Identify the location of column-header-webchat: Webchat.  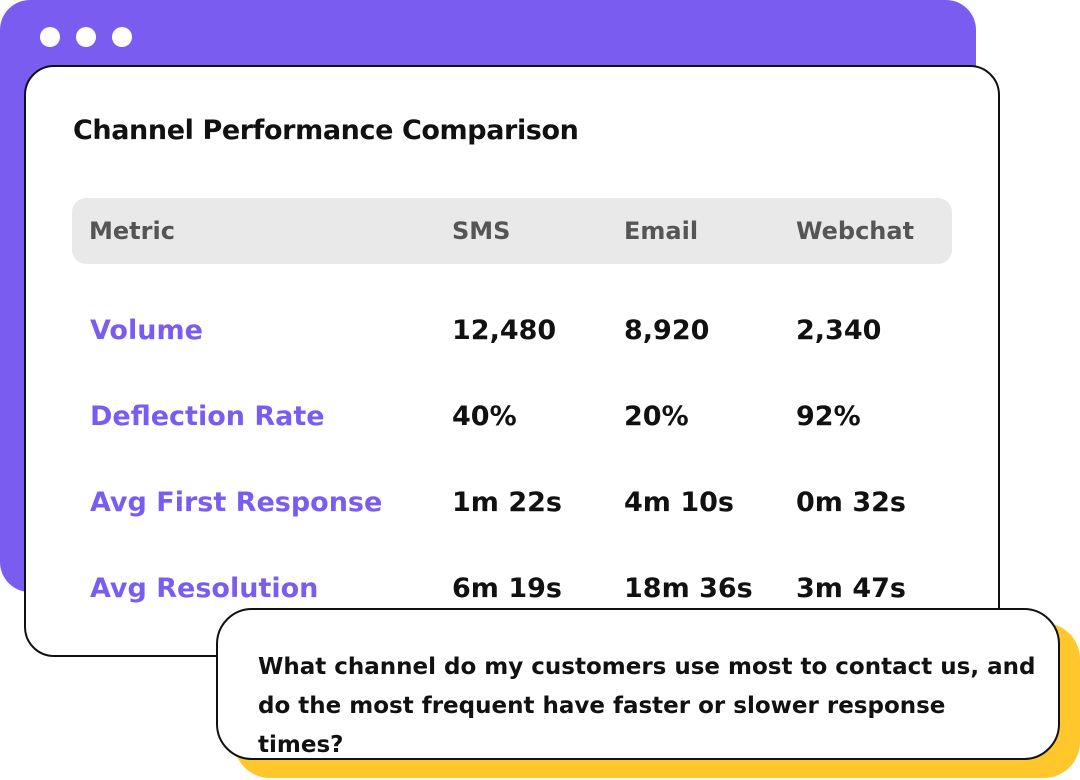
(855, 231).